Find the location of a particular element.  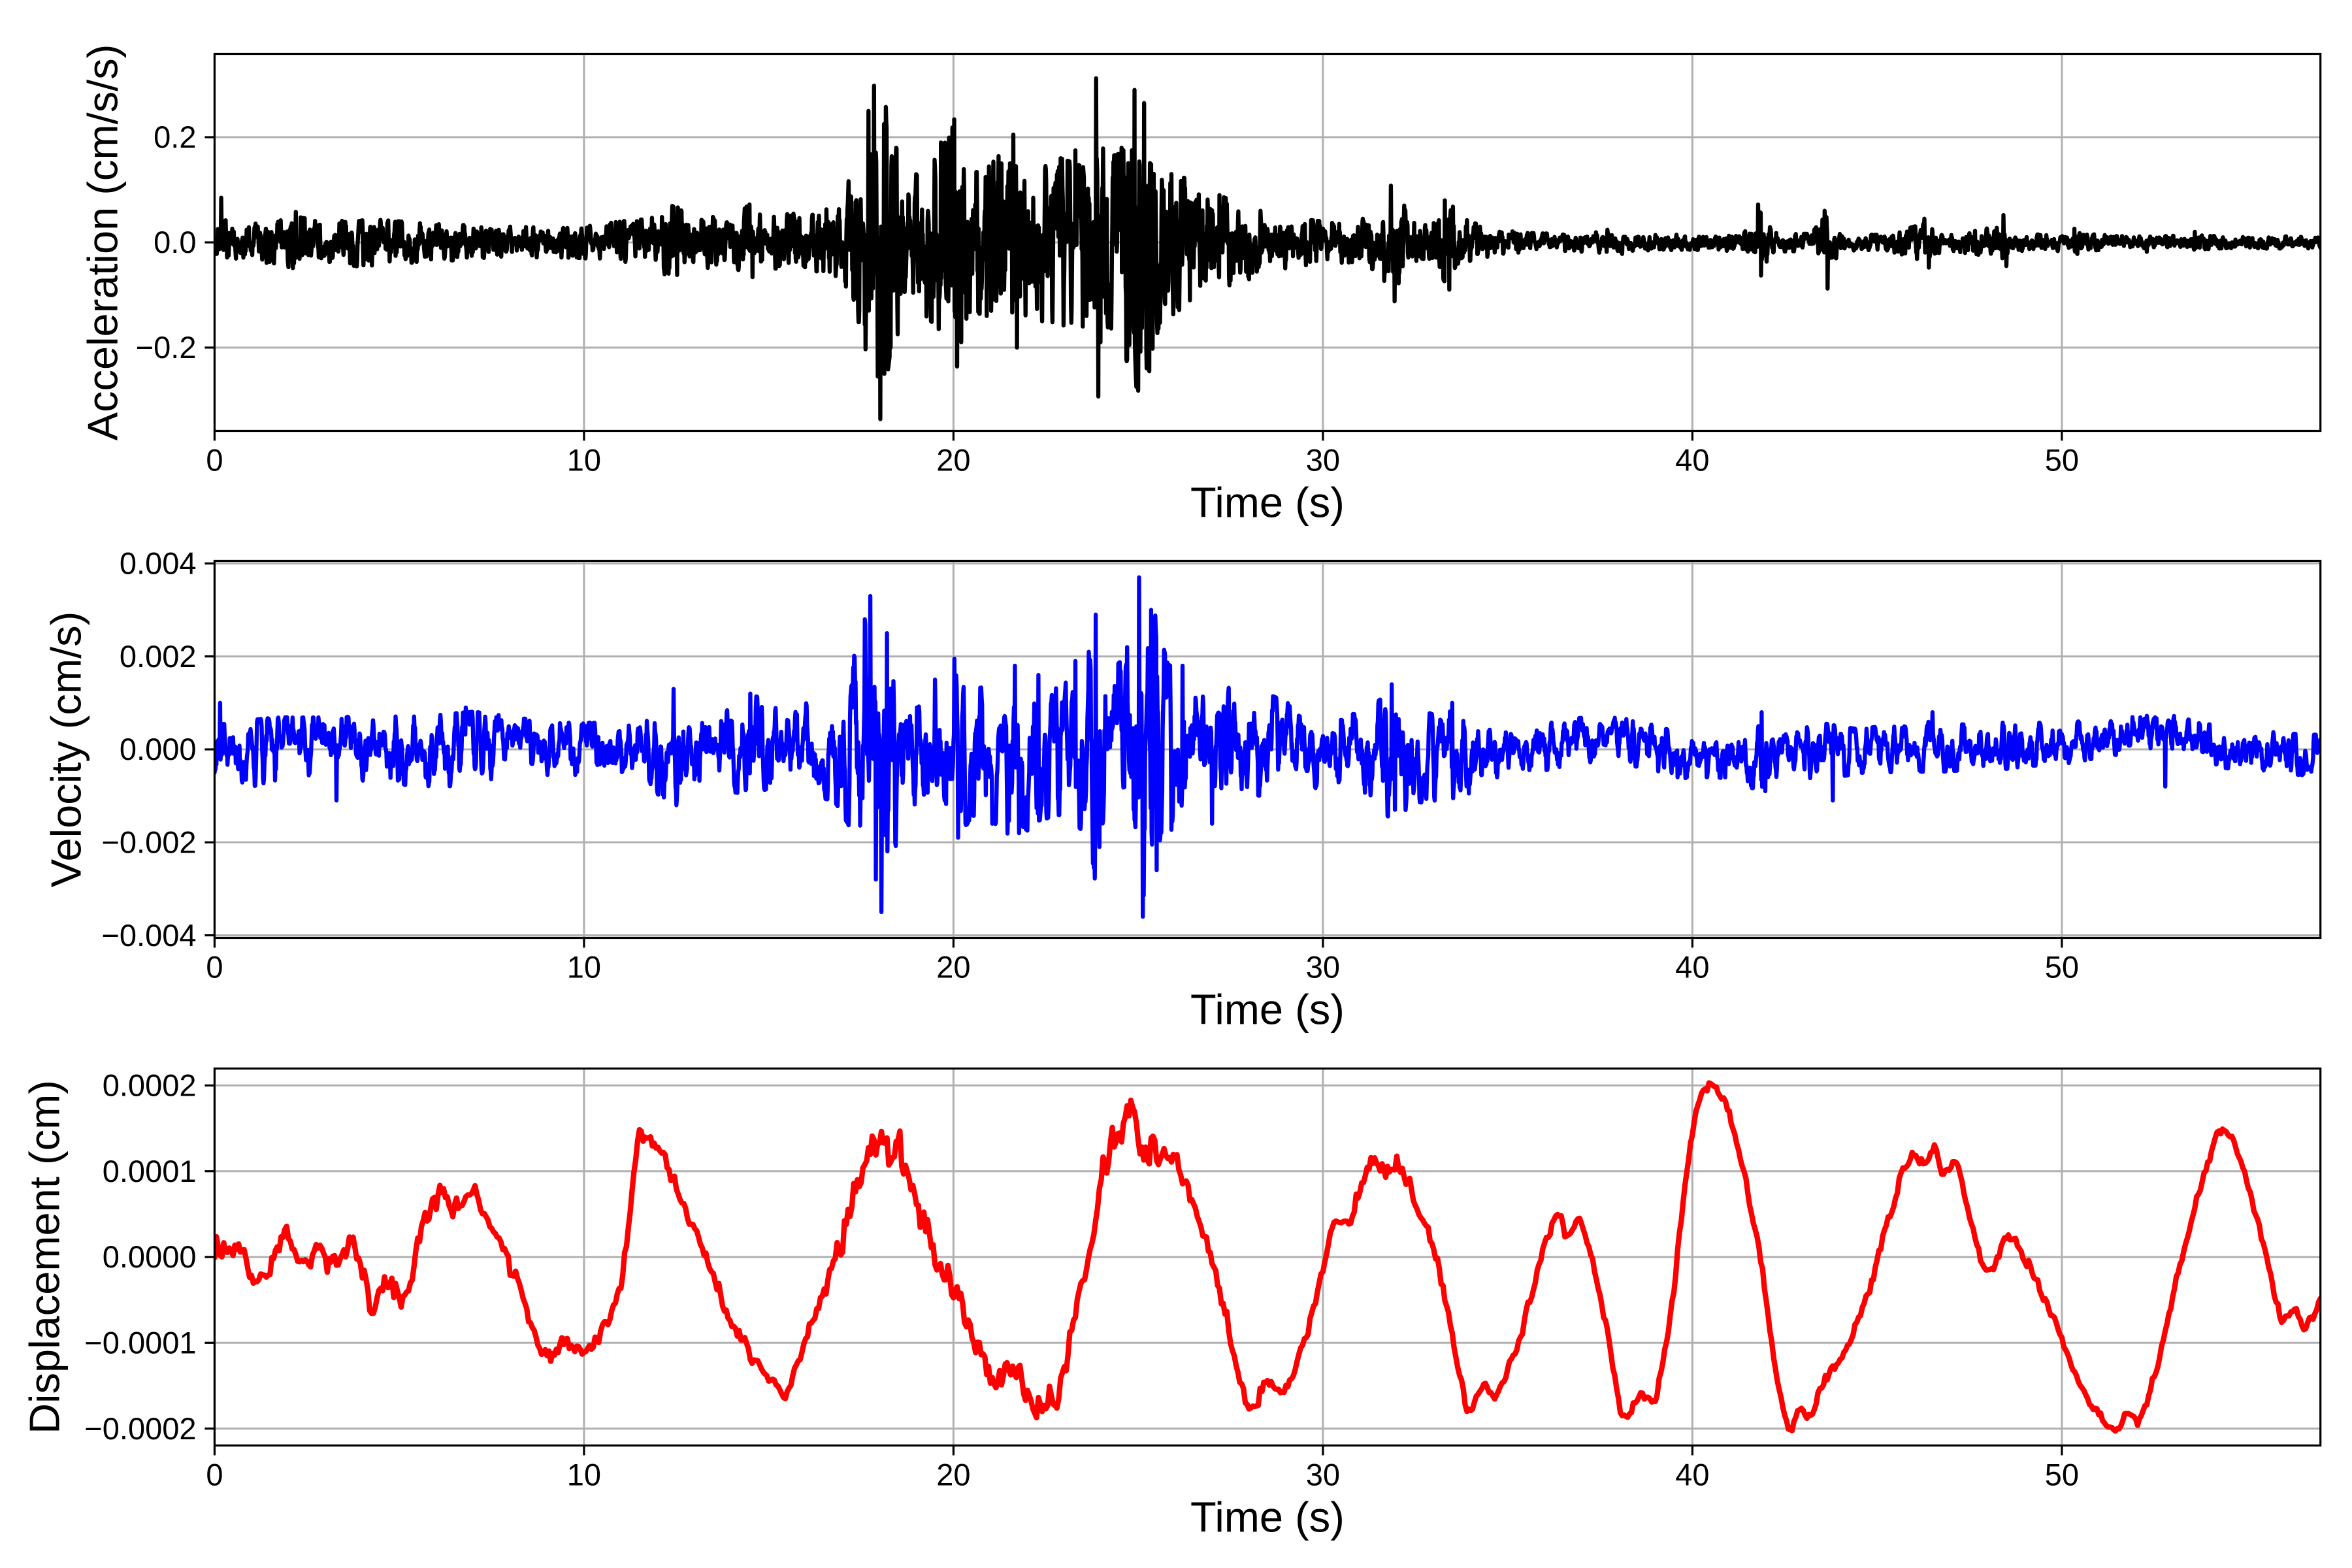

svg-text: −0.004 is located at coordinates (148, 935).